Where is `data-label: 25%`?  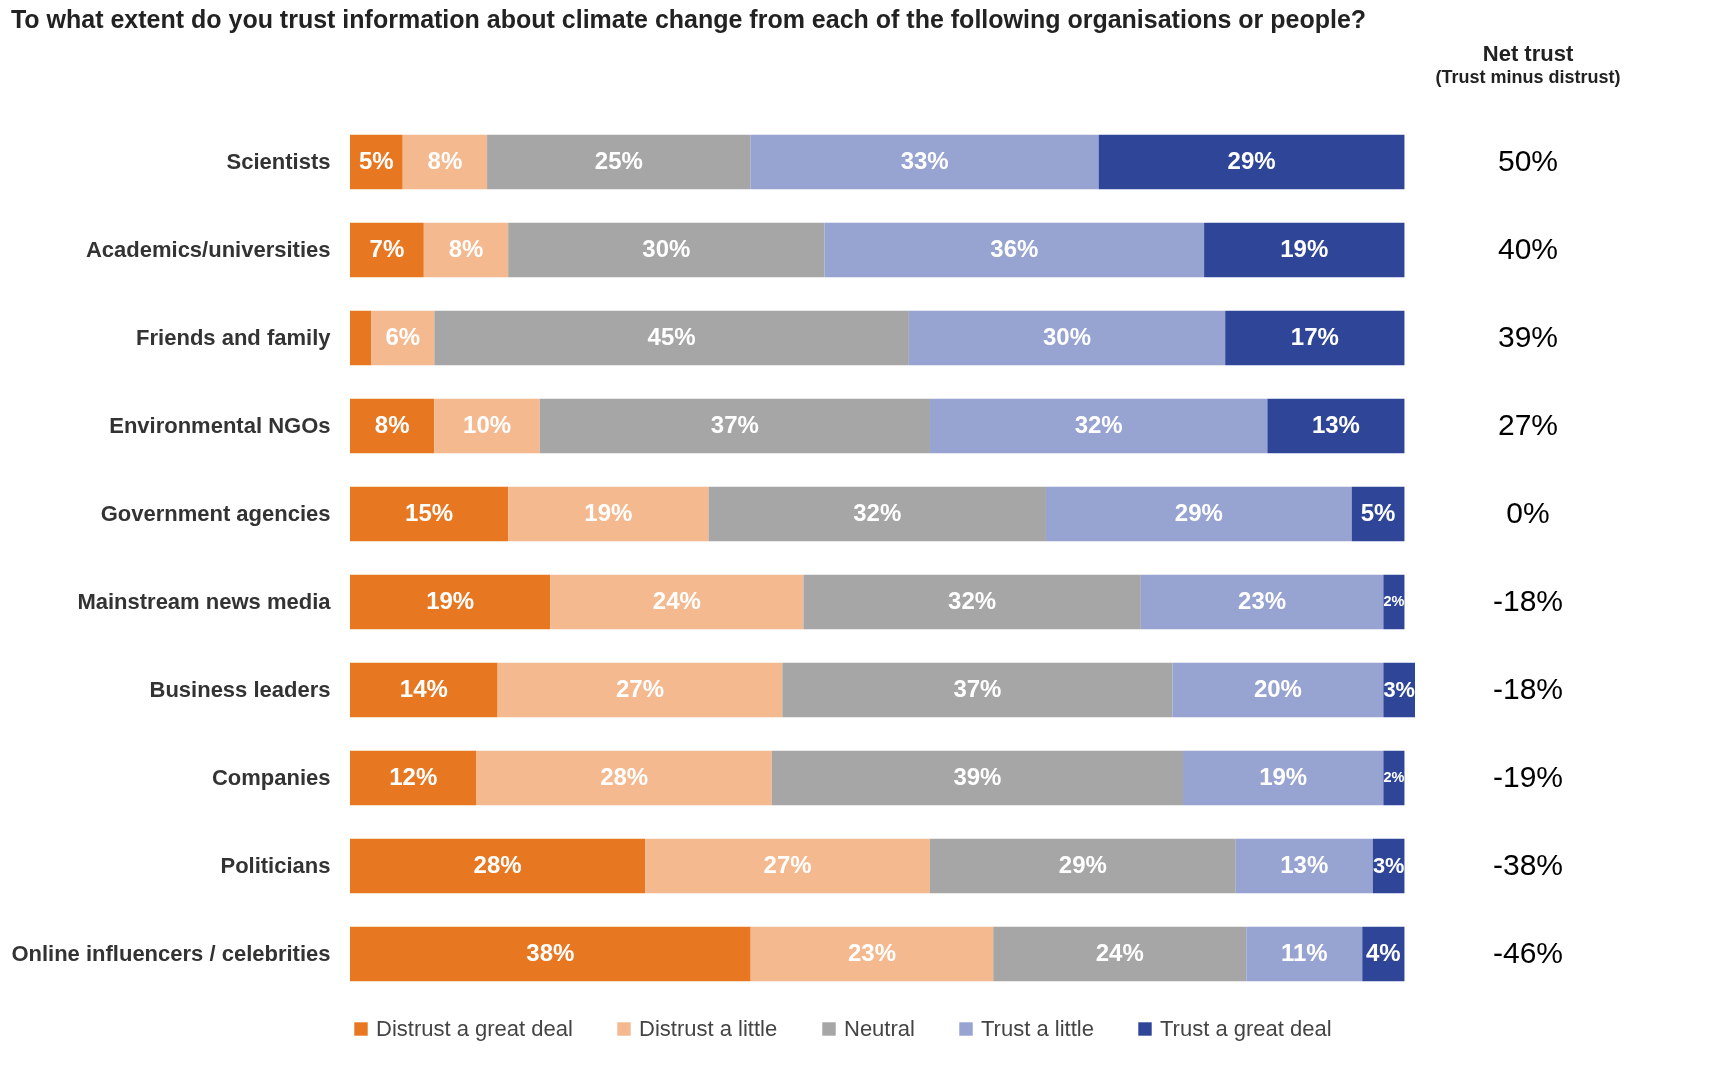
data-label: 25% is located at coordinates (618, 160).